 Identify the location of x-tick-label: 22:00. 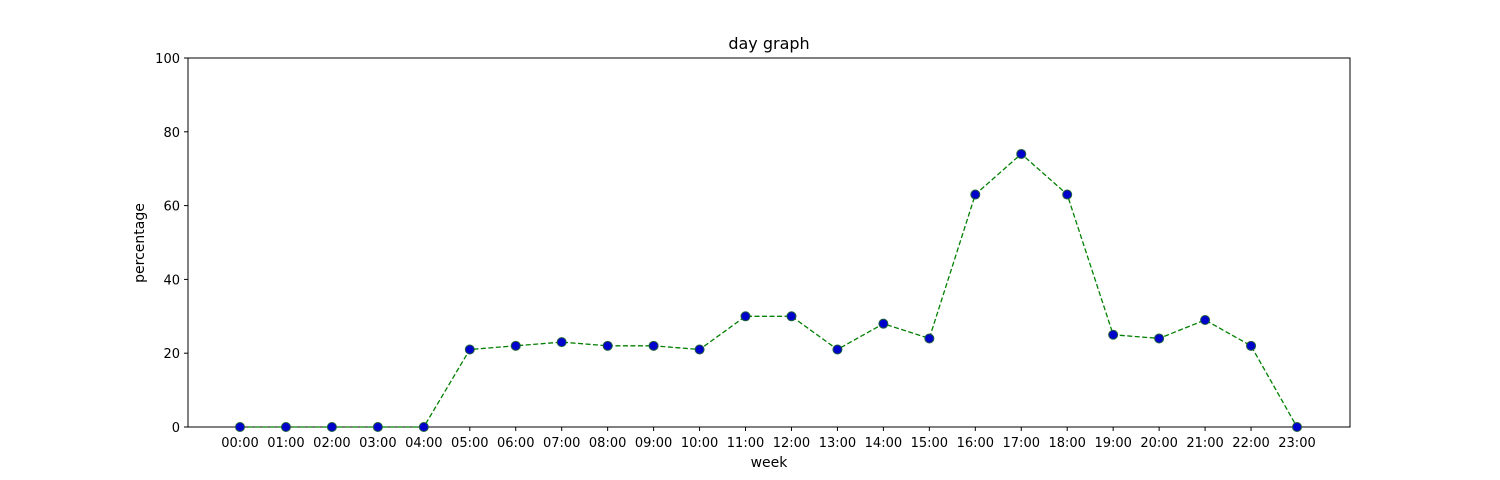
(1250, 443).